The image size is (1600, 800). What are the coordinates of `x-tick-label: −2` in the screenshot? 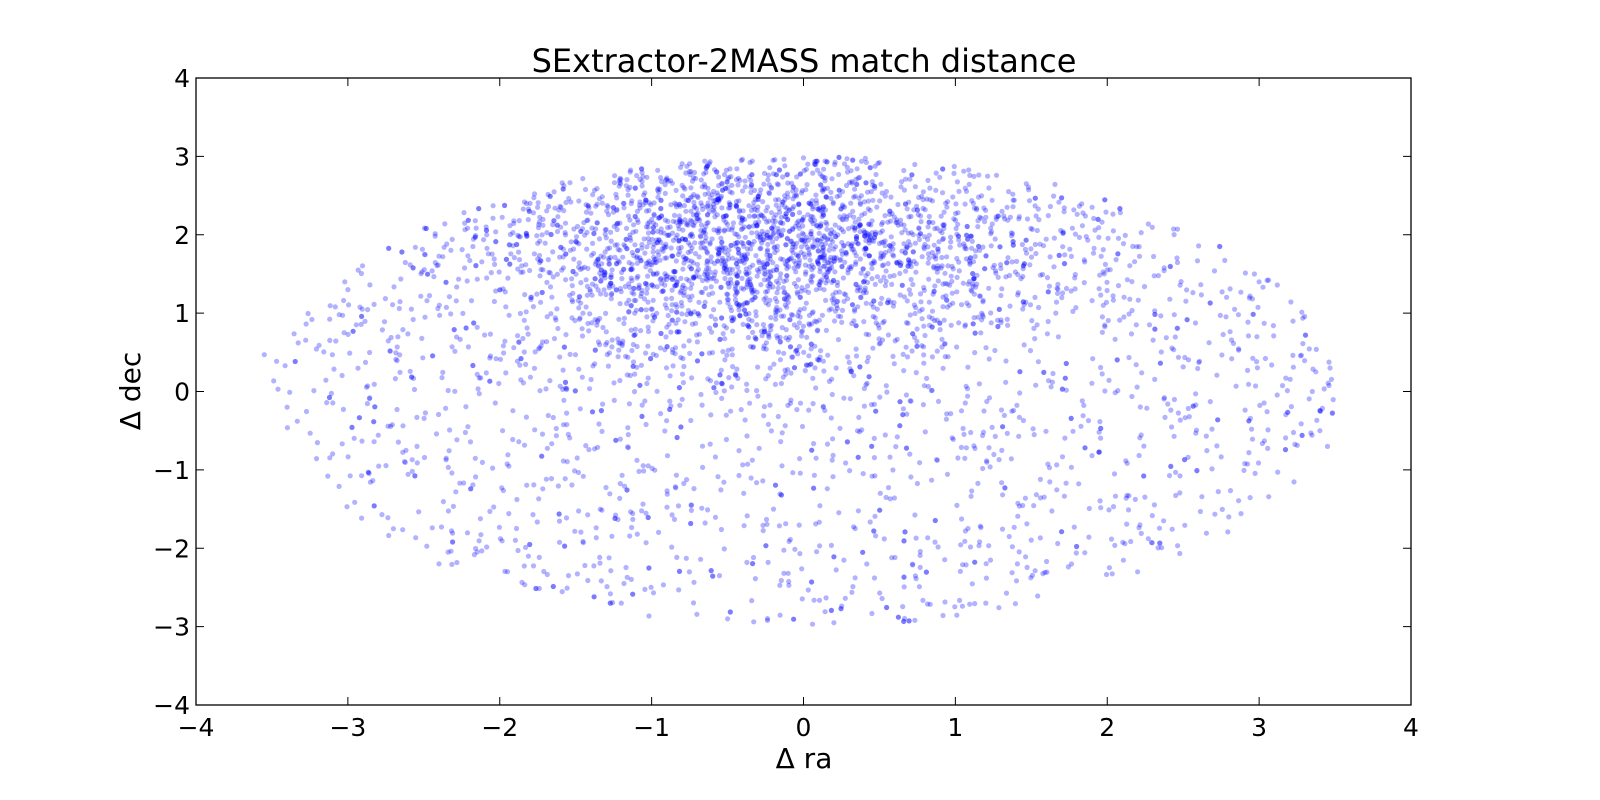 It's located at (499, 727).